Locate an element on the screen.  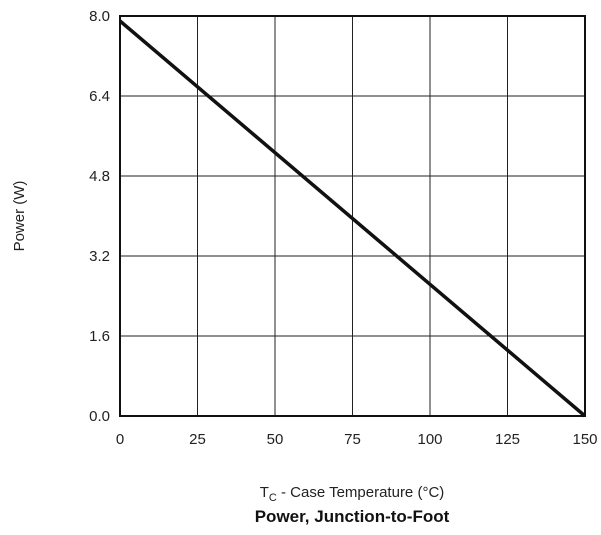
x-axis-label: TC - Case Temperature (°C) is located at coordinates (352, 494).